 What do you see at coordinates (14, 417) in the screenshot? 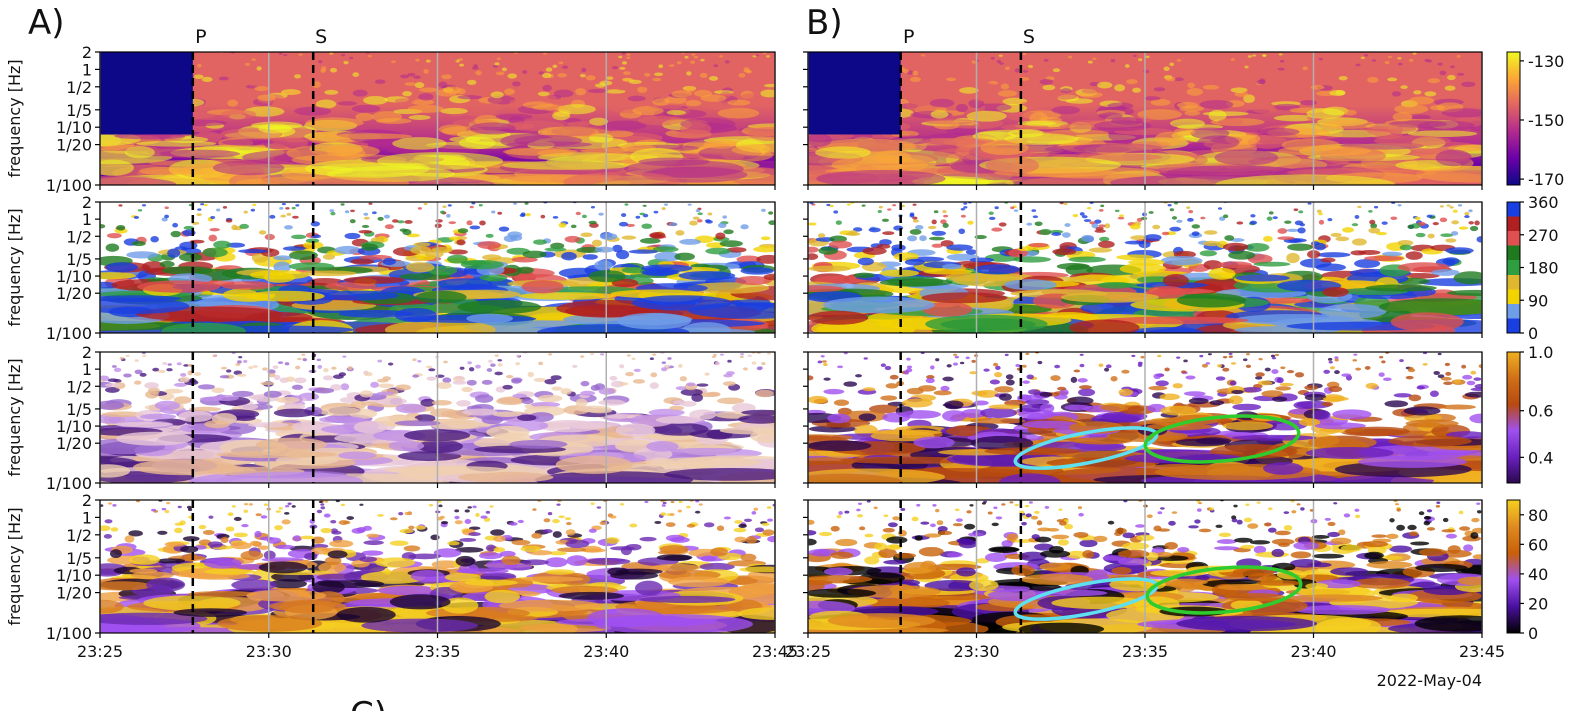
I see `y-axis-label: frequency [Hz]` at bounding box center [14, 417].